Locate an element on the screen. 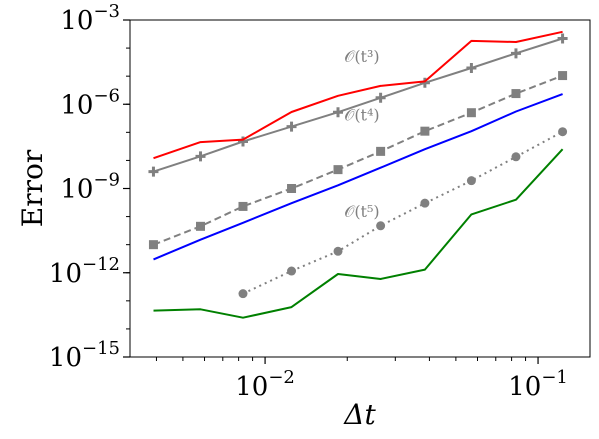  y-tick-label: 10⁻¹⁵ is located at coordinates (84, 355).